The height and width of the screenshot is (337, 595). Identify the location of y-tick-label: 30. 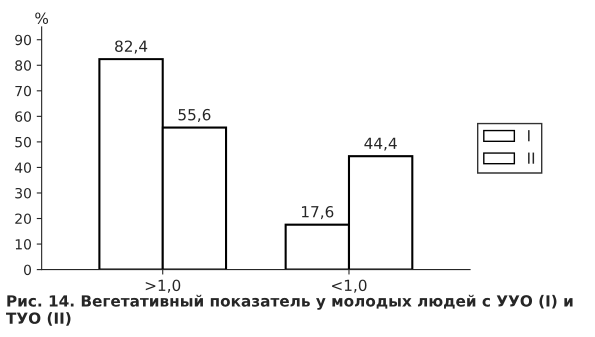
(23, 193).